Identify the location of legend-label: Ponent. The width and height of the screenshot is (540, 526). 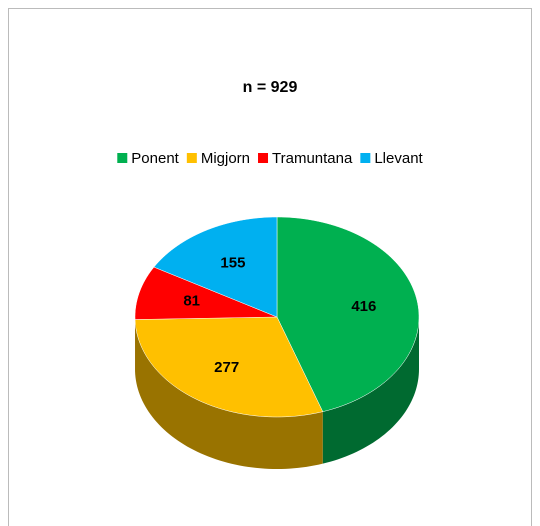
(155, 158).